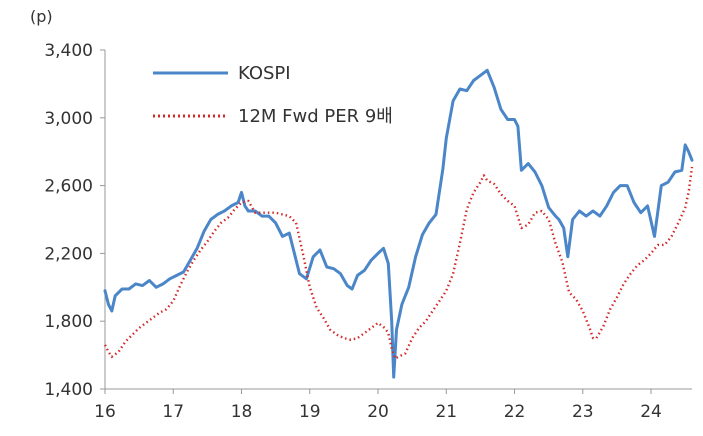 The height and width of the screenshot is (436, 703). What do you see at coordinates (105, 412) in the screenshot?
I see `x-tick-label: 16` at bounding box center [105, 412].